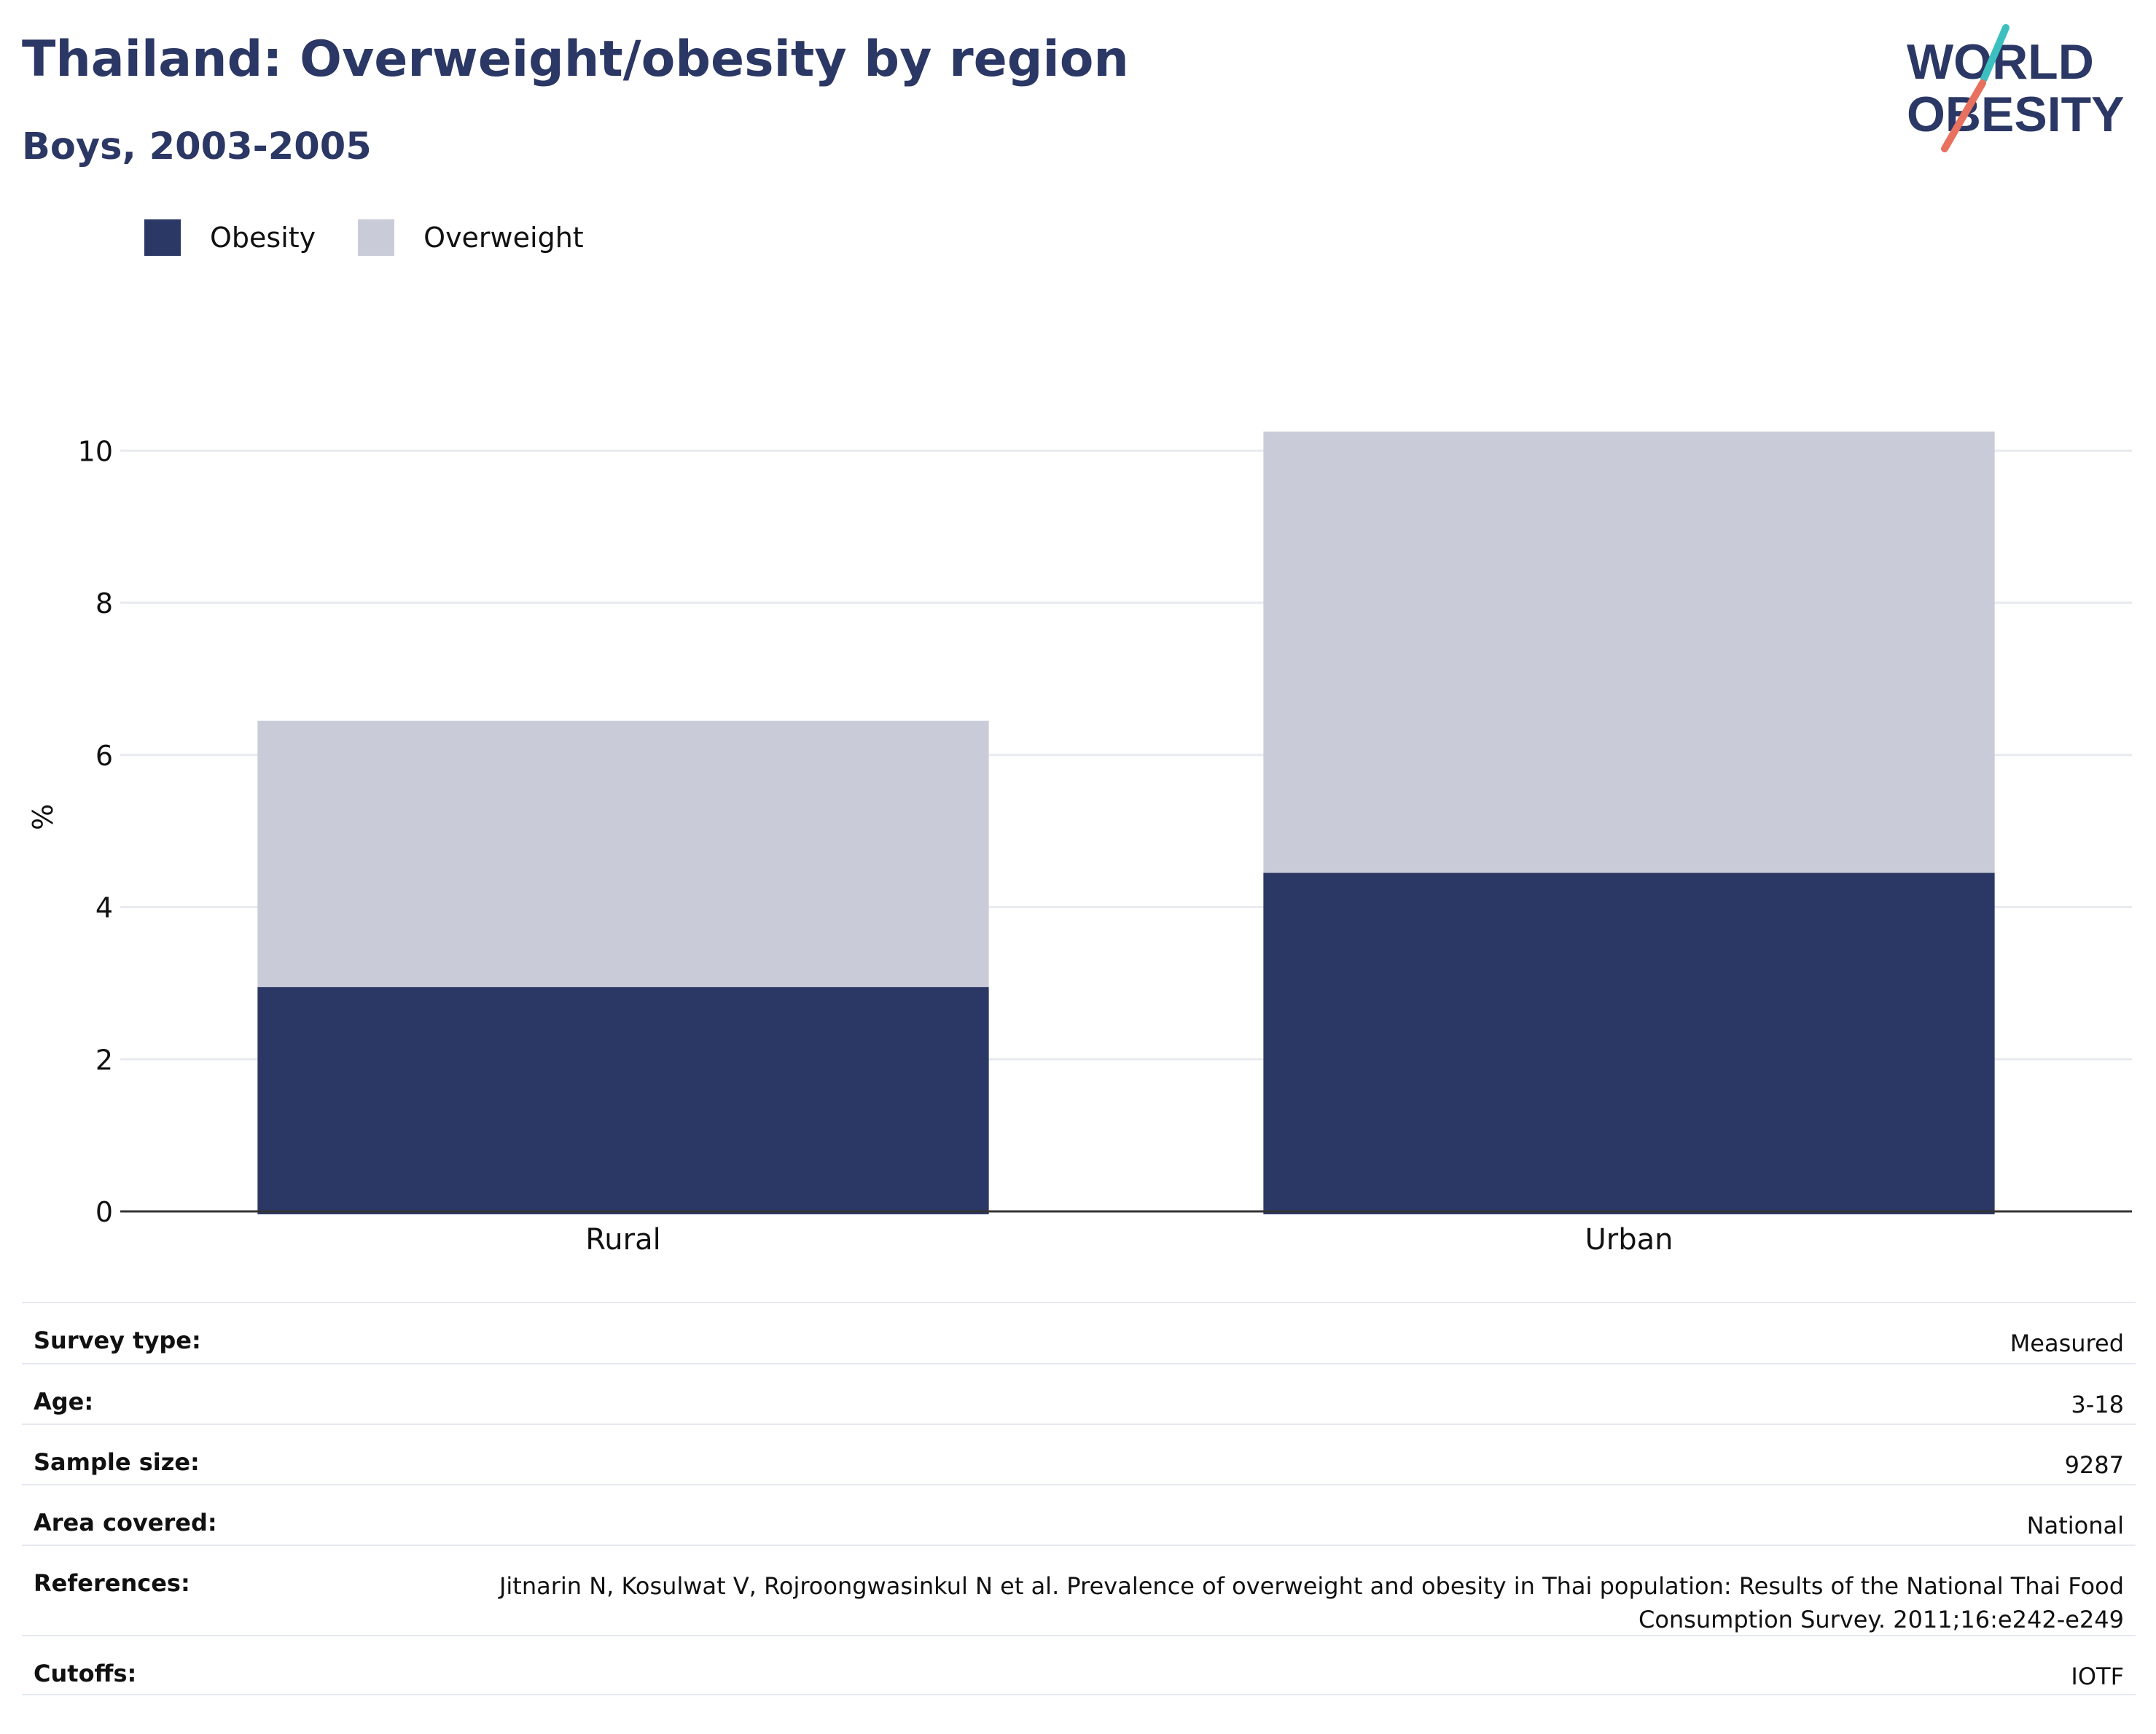 The image size is (2156, 1734). I want to click on x-tick-label: Rural, so click(622, 1240).